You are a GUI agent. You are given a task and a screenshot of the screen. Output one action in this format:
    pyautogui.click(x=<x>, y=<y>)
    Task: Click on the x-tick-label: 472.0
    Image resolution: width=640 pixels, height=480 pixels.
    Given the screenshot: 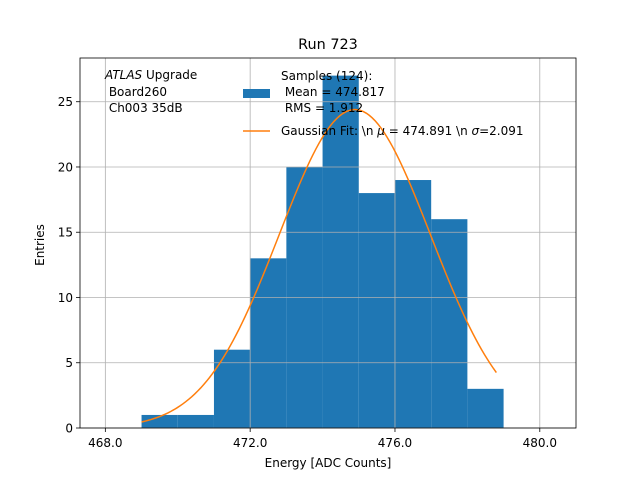 What is the action you would take?
    pyautogui.click(x=250, y=443)
    